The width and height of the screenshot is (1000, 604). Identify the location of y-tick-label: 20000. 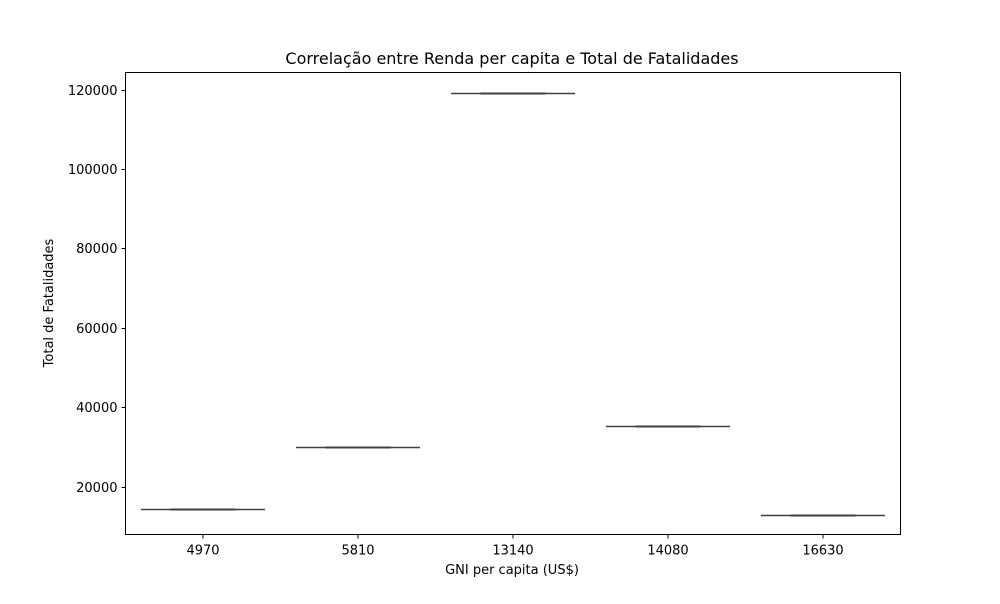
(96, 488).